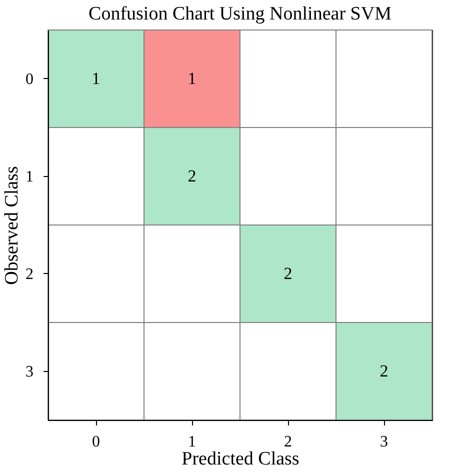 This screenshot has height=474, width=451. Describe the element at coordinates (30, 274) in the screenshot. I see `y-tick-label: 2` at that location.